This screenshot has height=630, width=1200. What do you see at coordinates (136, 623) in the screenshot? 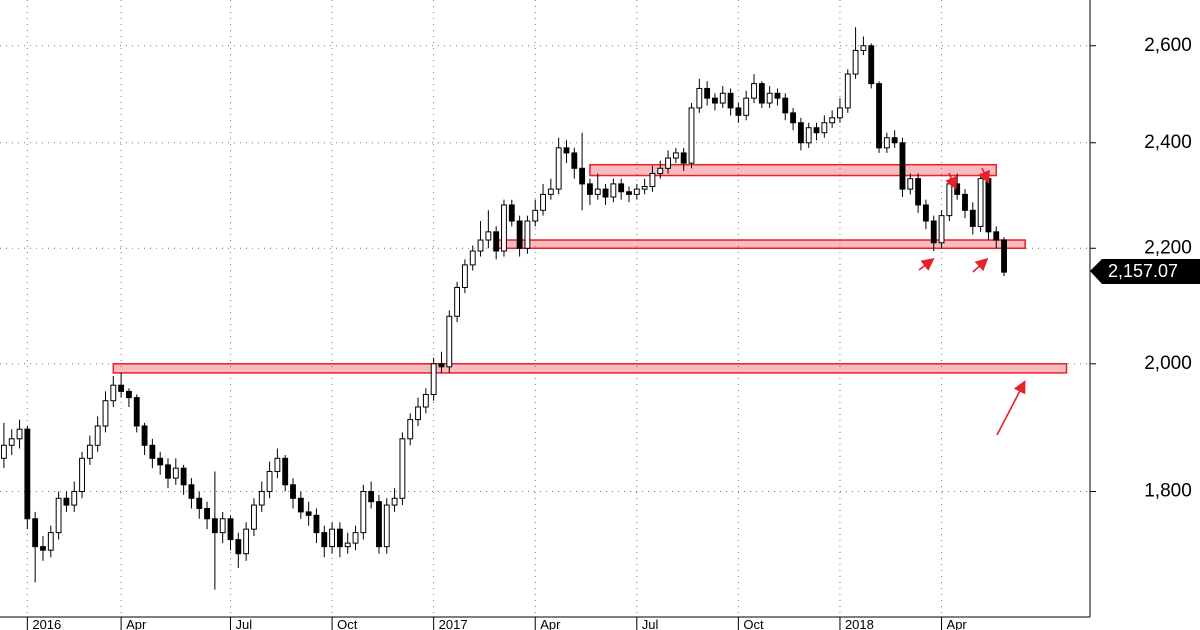
I see `x-tick-label: Apr` at bounding box center [136, 623].